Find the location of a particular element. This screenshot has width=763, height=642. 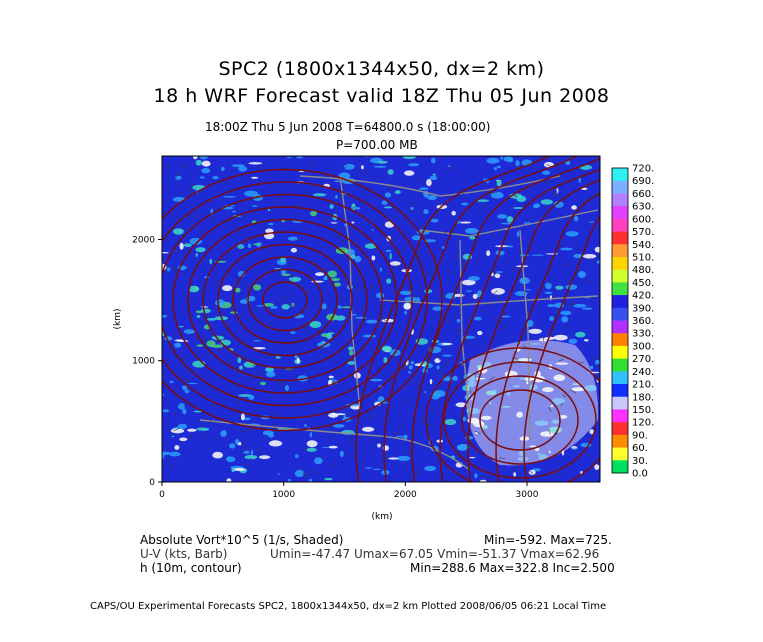

colorbar-label: 120. is located at coordinates (643, 423).